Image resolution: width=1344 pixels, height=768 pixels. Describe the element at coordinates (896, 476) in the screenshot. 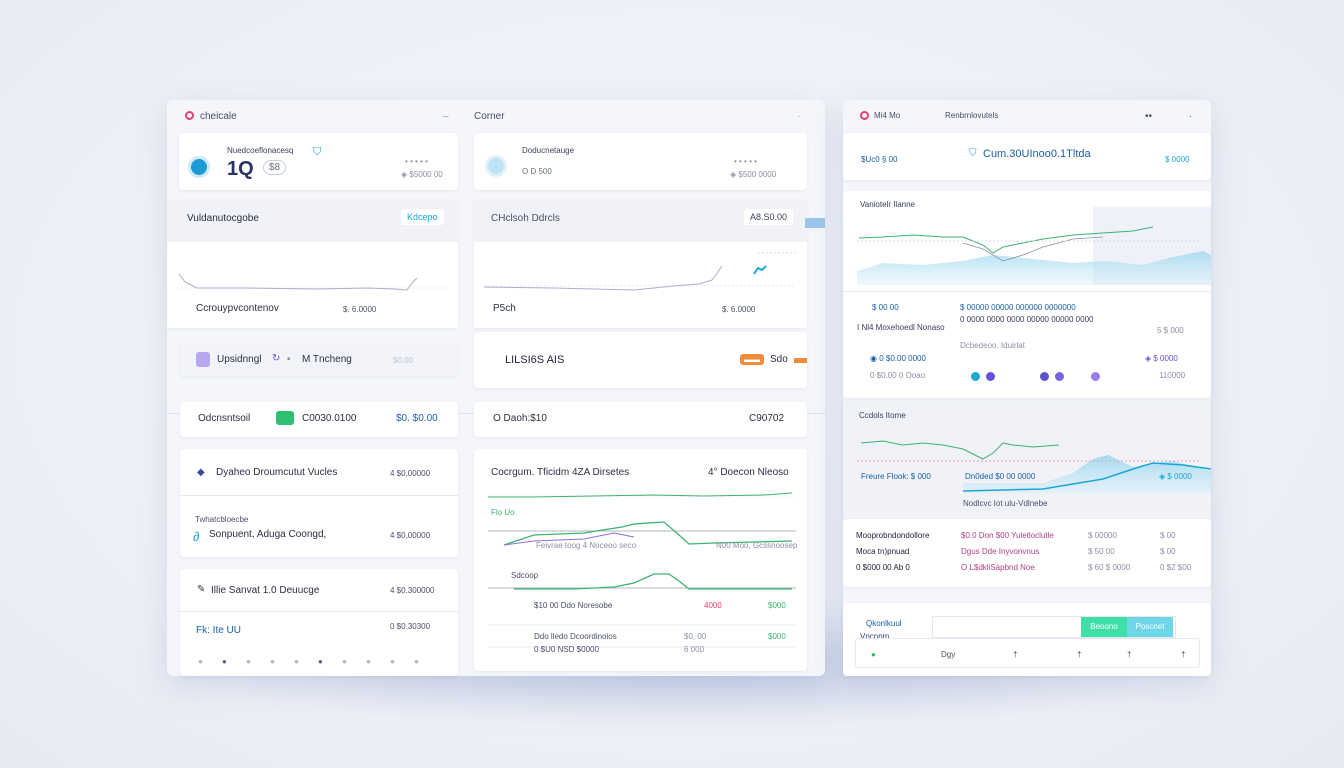

I see `chart-row: Freure Flook: $ 000` at that location.